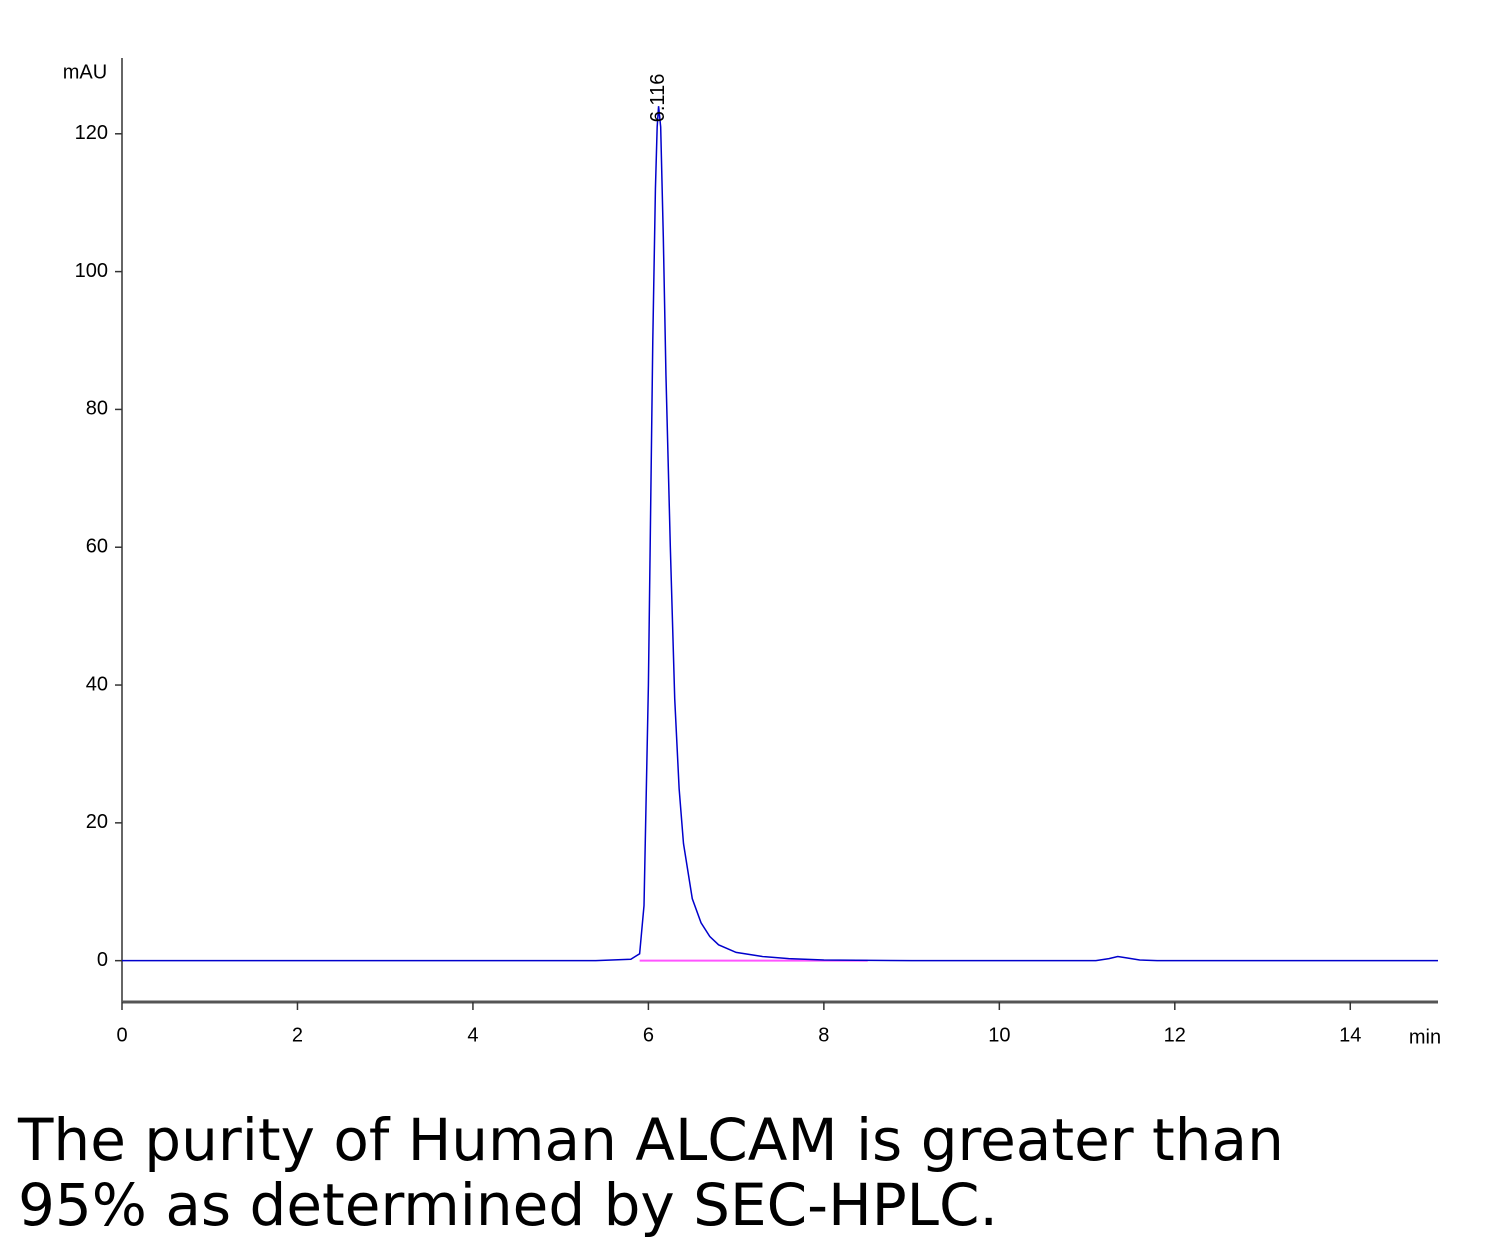 This screenshot has width=1500, height=1257. Describe the element at coordinates (121, 1035) in the screenshot. I see `x-tick-label: 0` at that location.